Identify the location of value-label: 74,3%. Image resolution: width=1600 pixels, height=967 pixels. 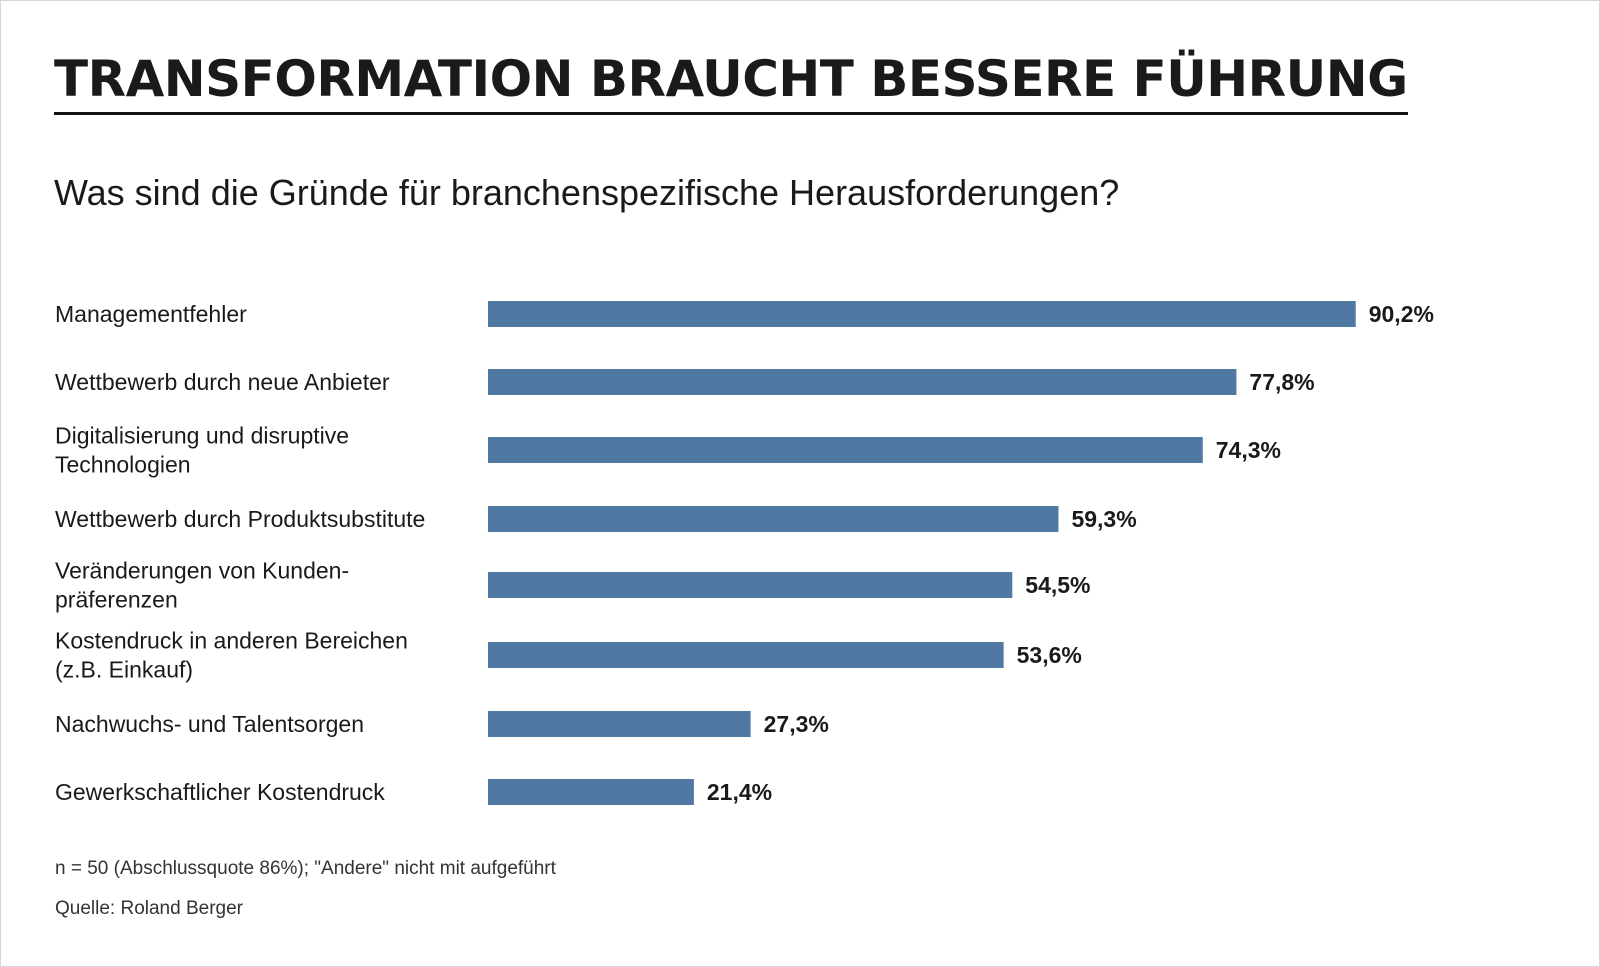
(1248, 450).